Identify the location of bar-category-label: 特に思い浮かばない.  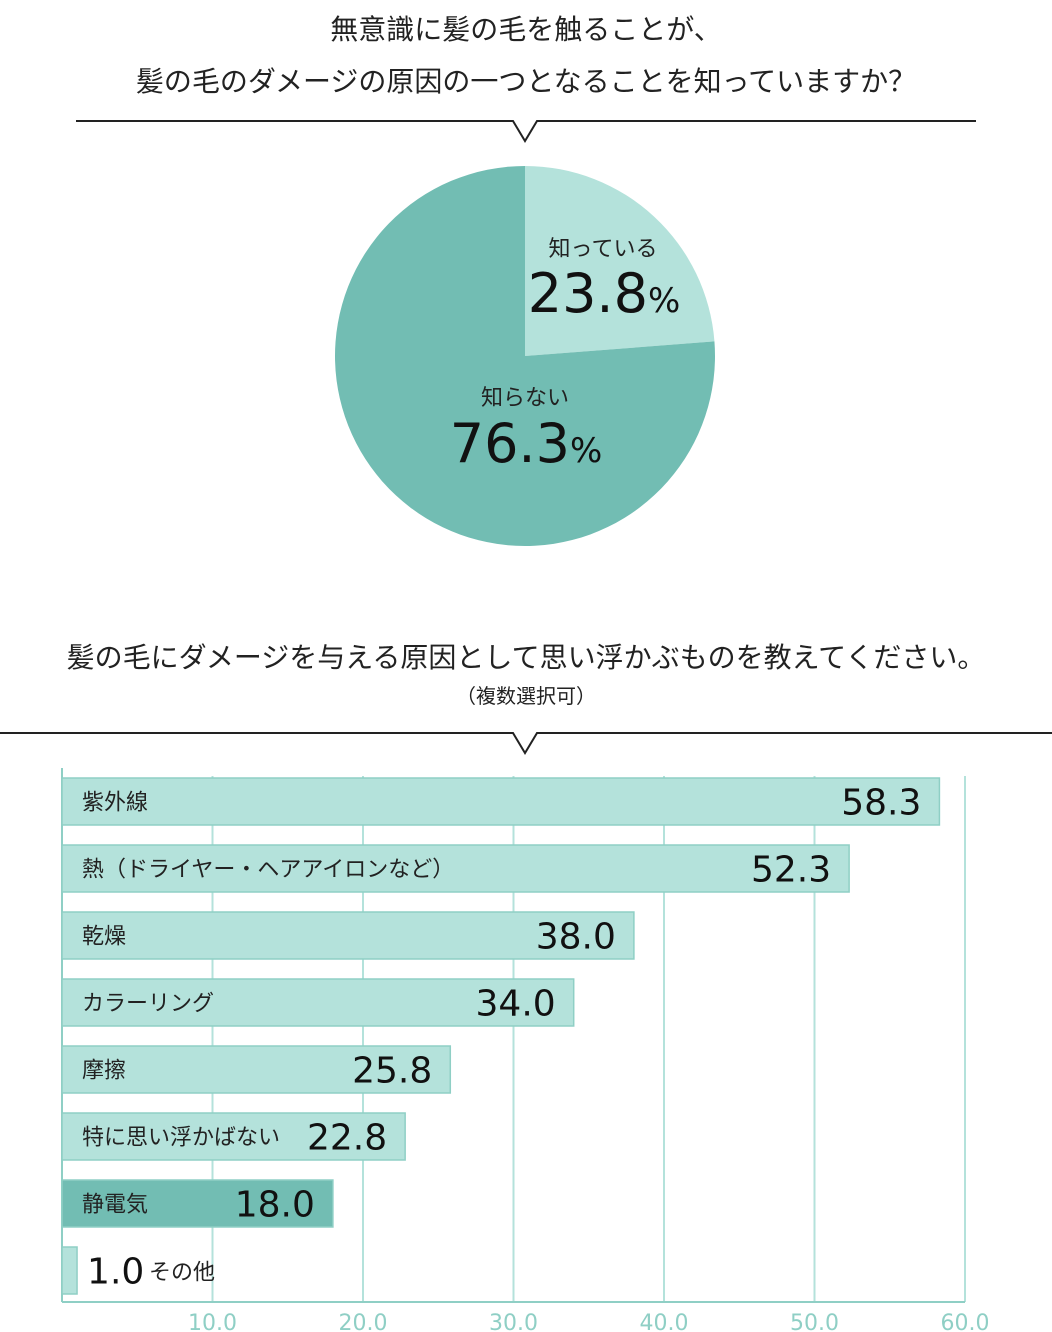
(181, 1138).